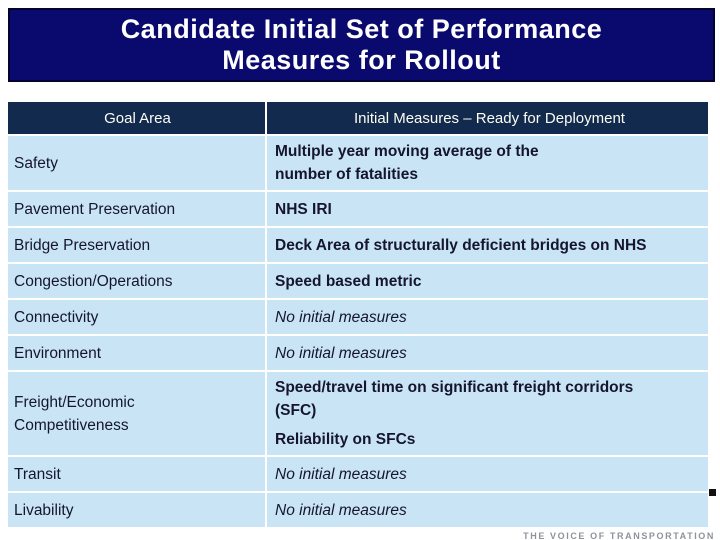  Describe the element at coordinates (407, 151) in the screenshot. I see `measure-text: Multiple year moving average of the` at that location.